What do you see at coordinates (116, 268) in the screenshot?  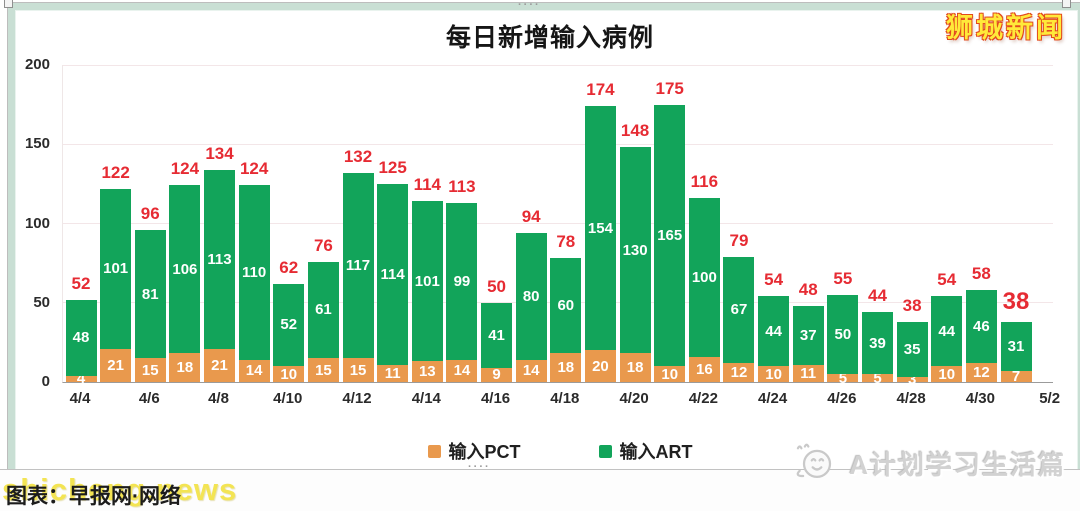 I see `segment-art: 101` at bounding box center [116, 268].